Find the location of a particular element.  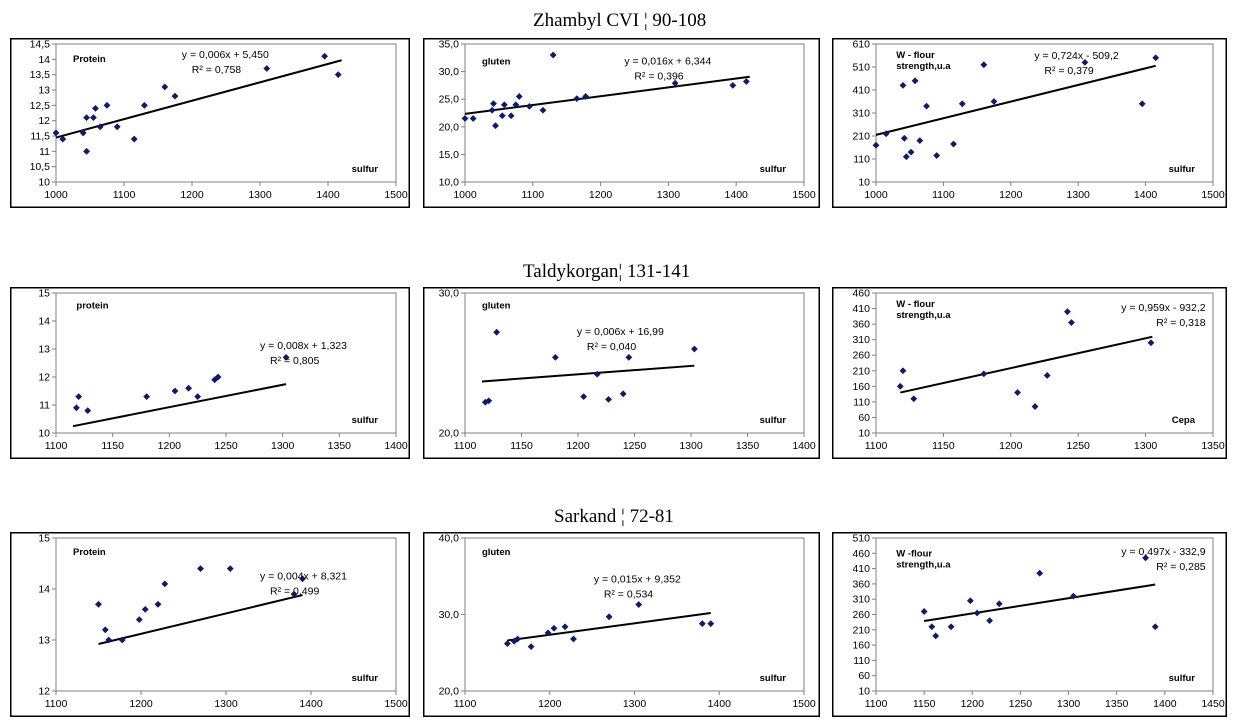

y-tick-label: 110 is located at coordinates (861, 402).